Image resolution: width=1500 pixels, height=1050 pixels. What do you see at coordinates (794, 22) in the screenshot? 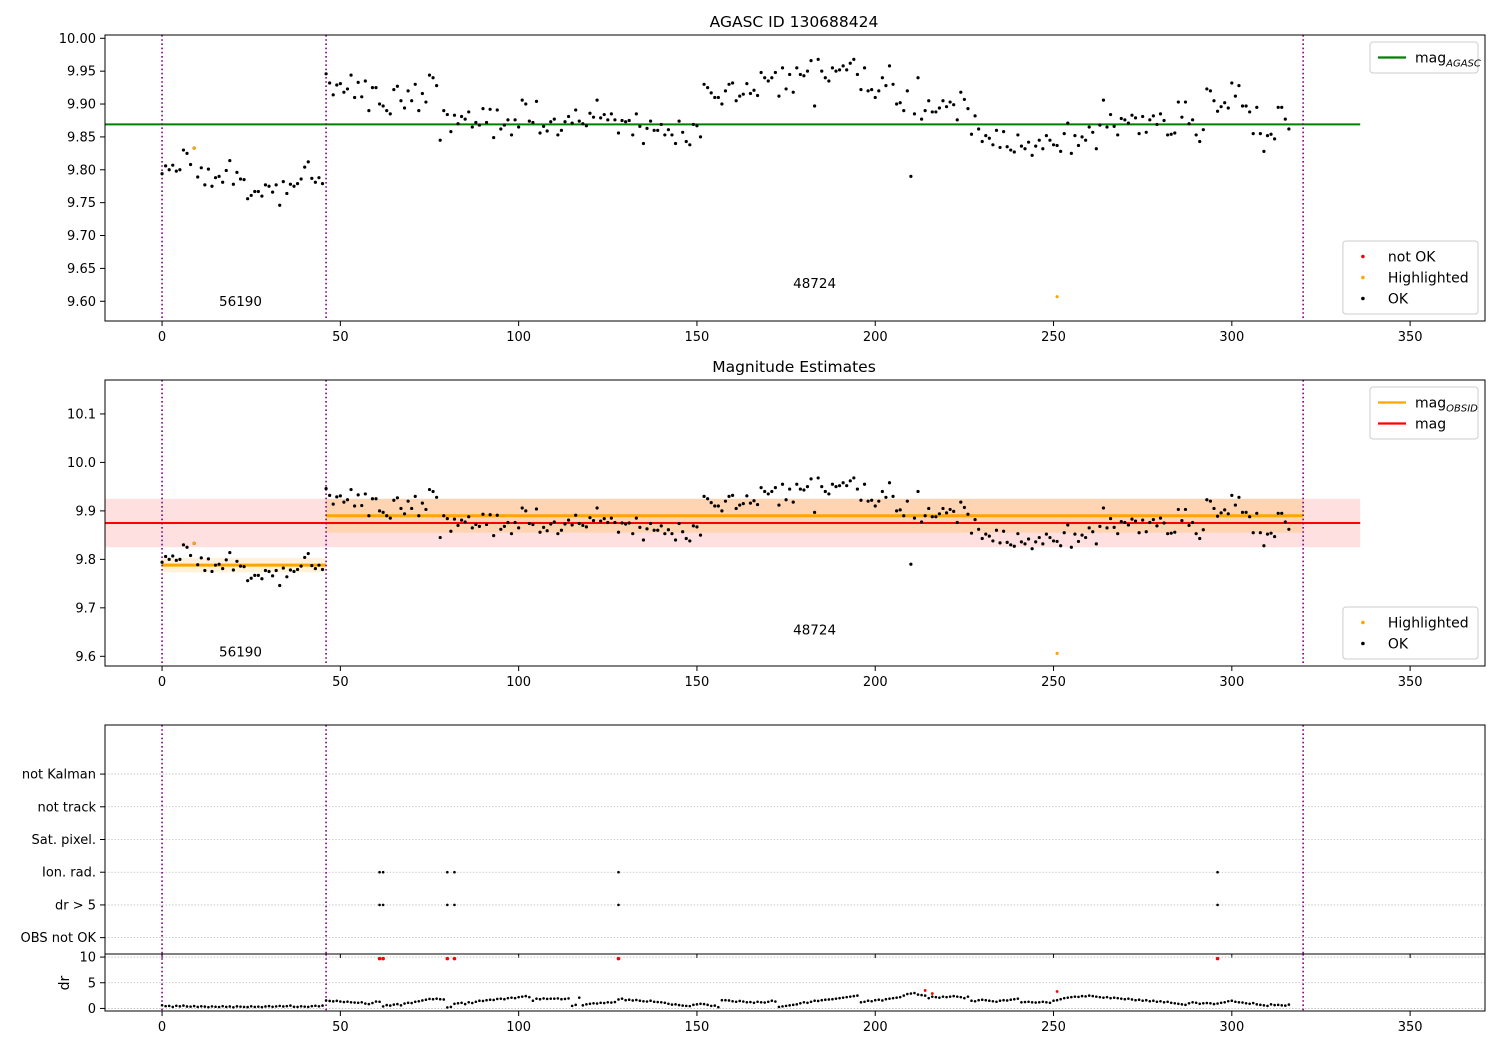
I see `agasc-panel-title: AGASC ID 130688424` at bounding box center [794, 22].